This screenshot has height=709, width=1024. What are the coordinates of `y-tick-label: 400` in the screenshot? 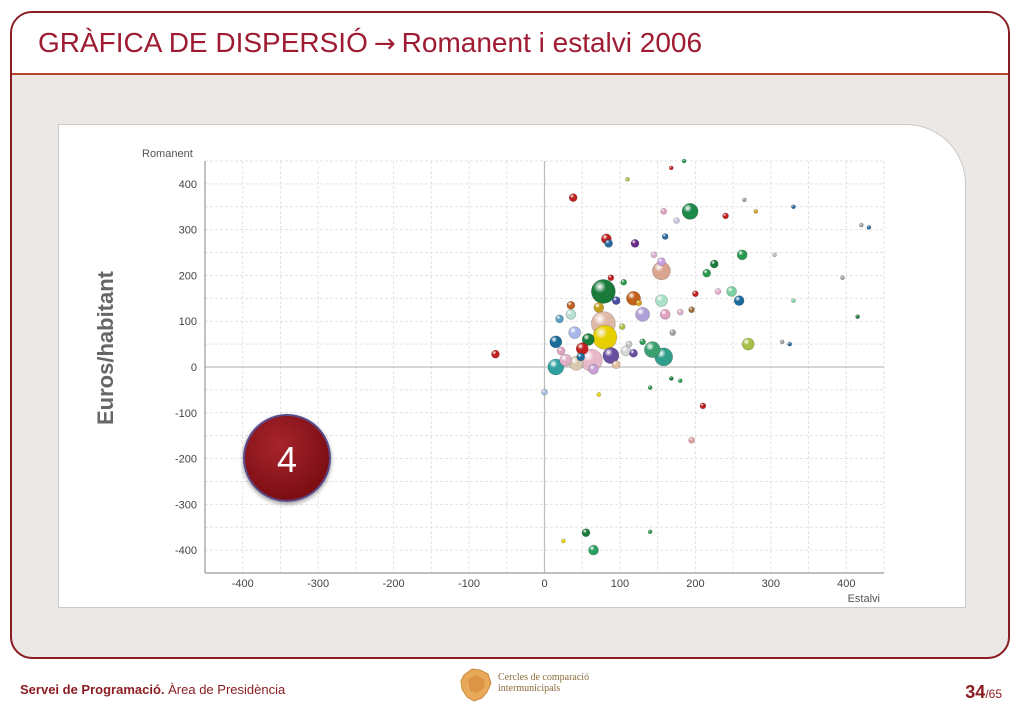 It's located at (188, 185).